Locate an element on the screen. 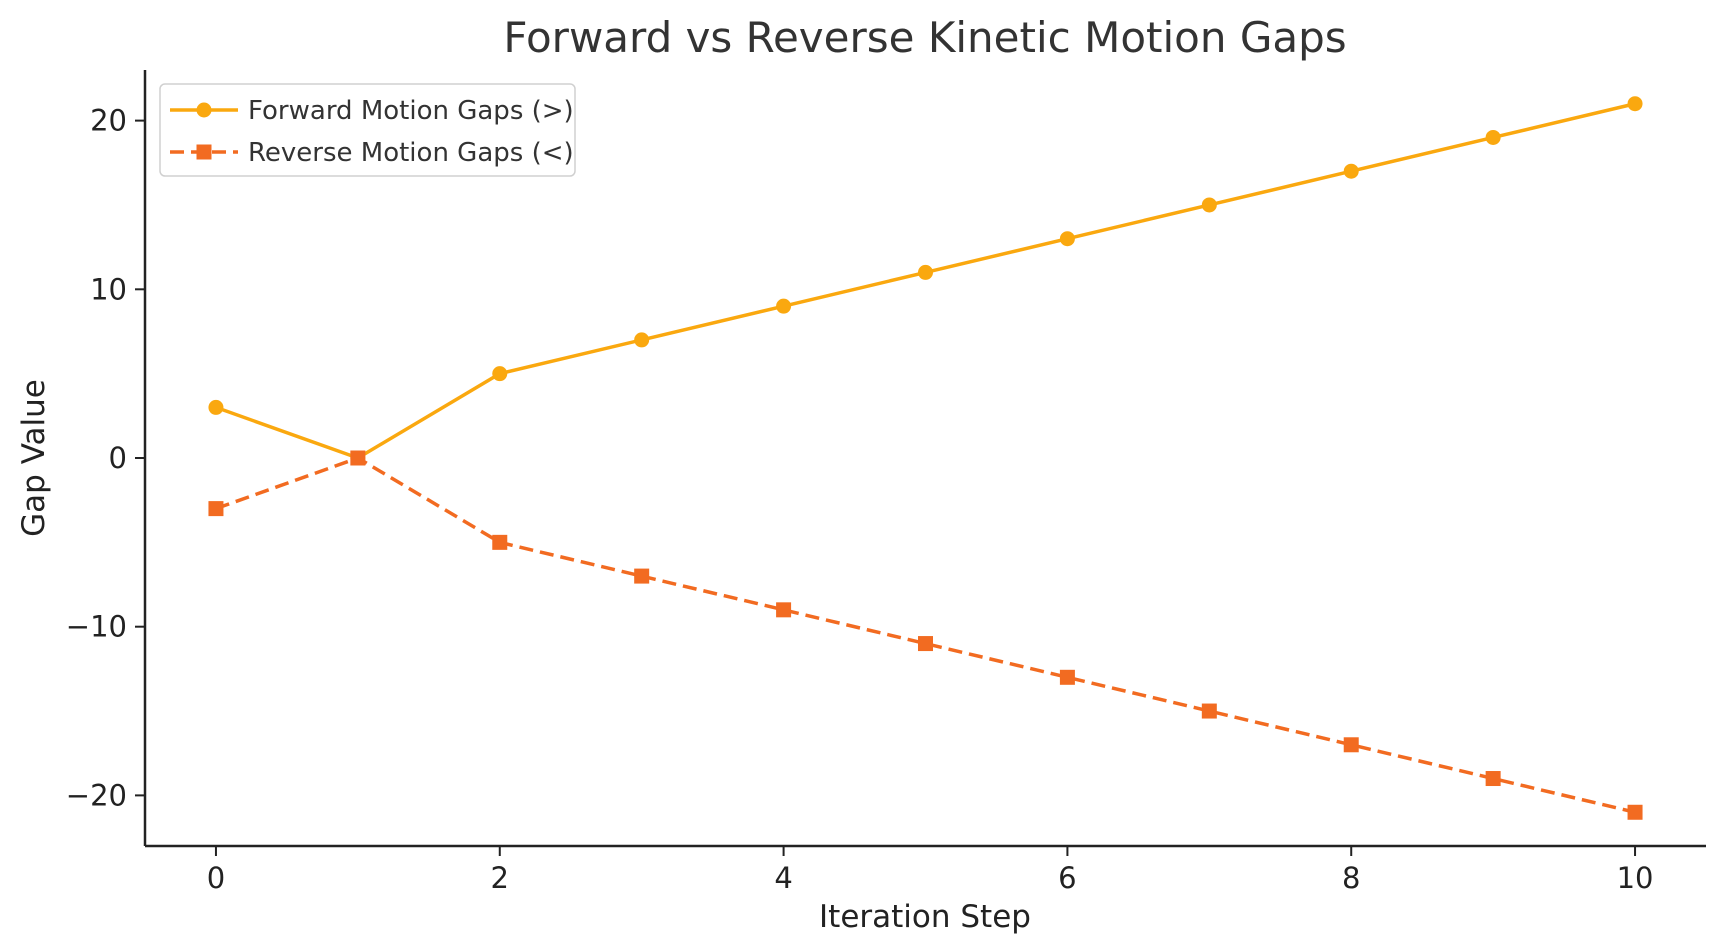  legend-entry: Reverse Motion Gaps (<) is located at coordinates (372, 153).